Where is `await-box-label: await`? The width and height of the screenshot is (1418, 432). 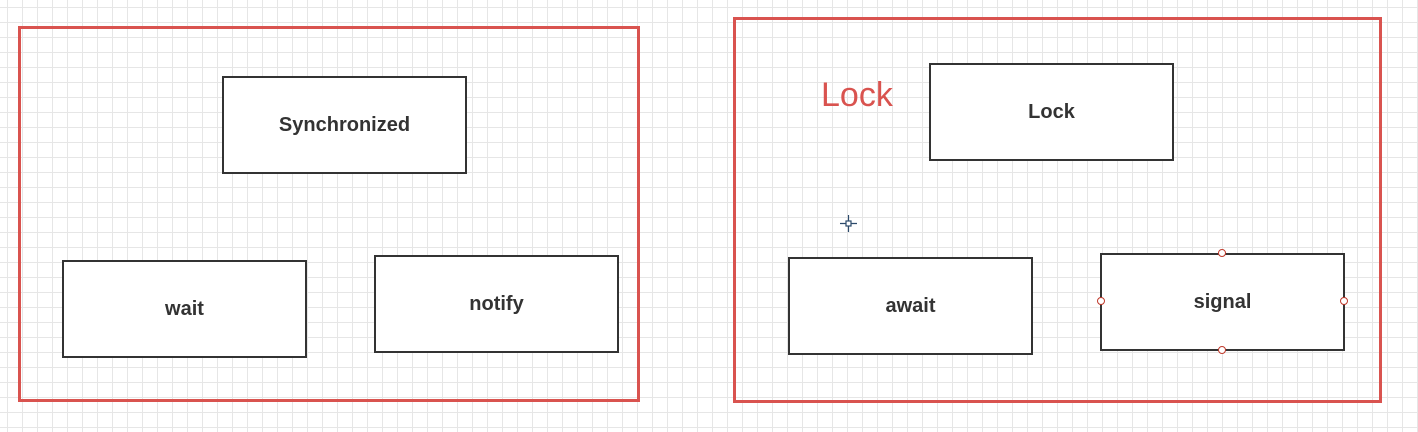 await-box-label: await is located at coordinates (910, 305).